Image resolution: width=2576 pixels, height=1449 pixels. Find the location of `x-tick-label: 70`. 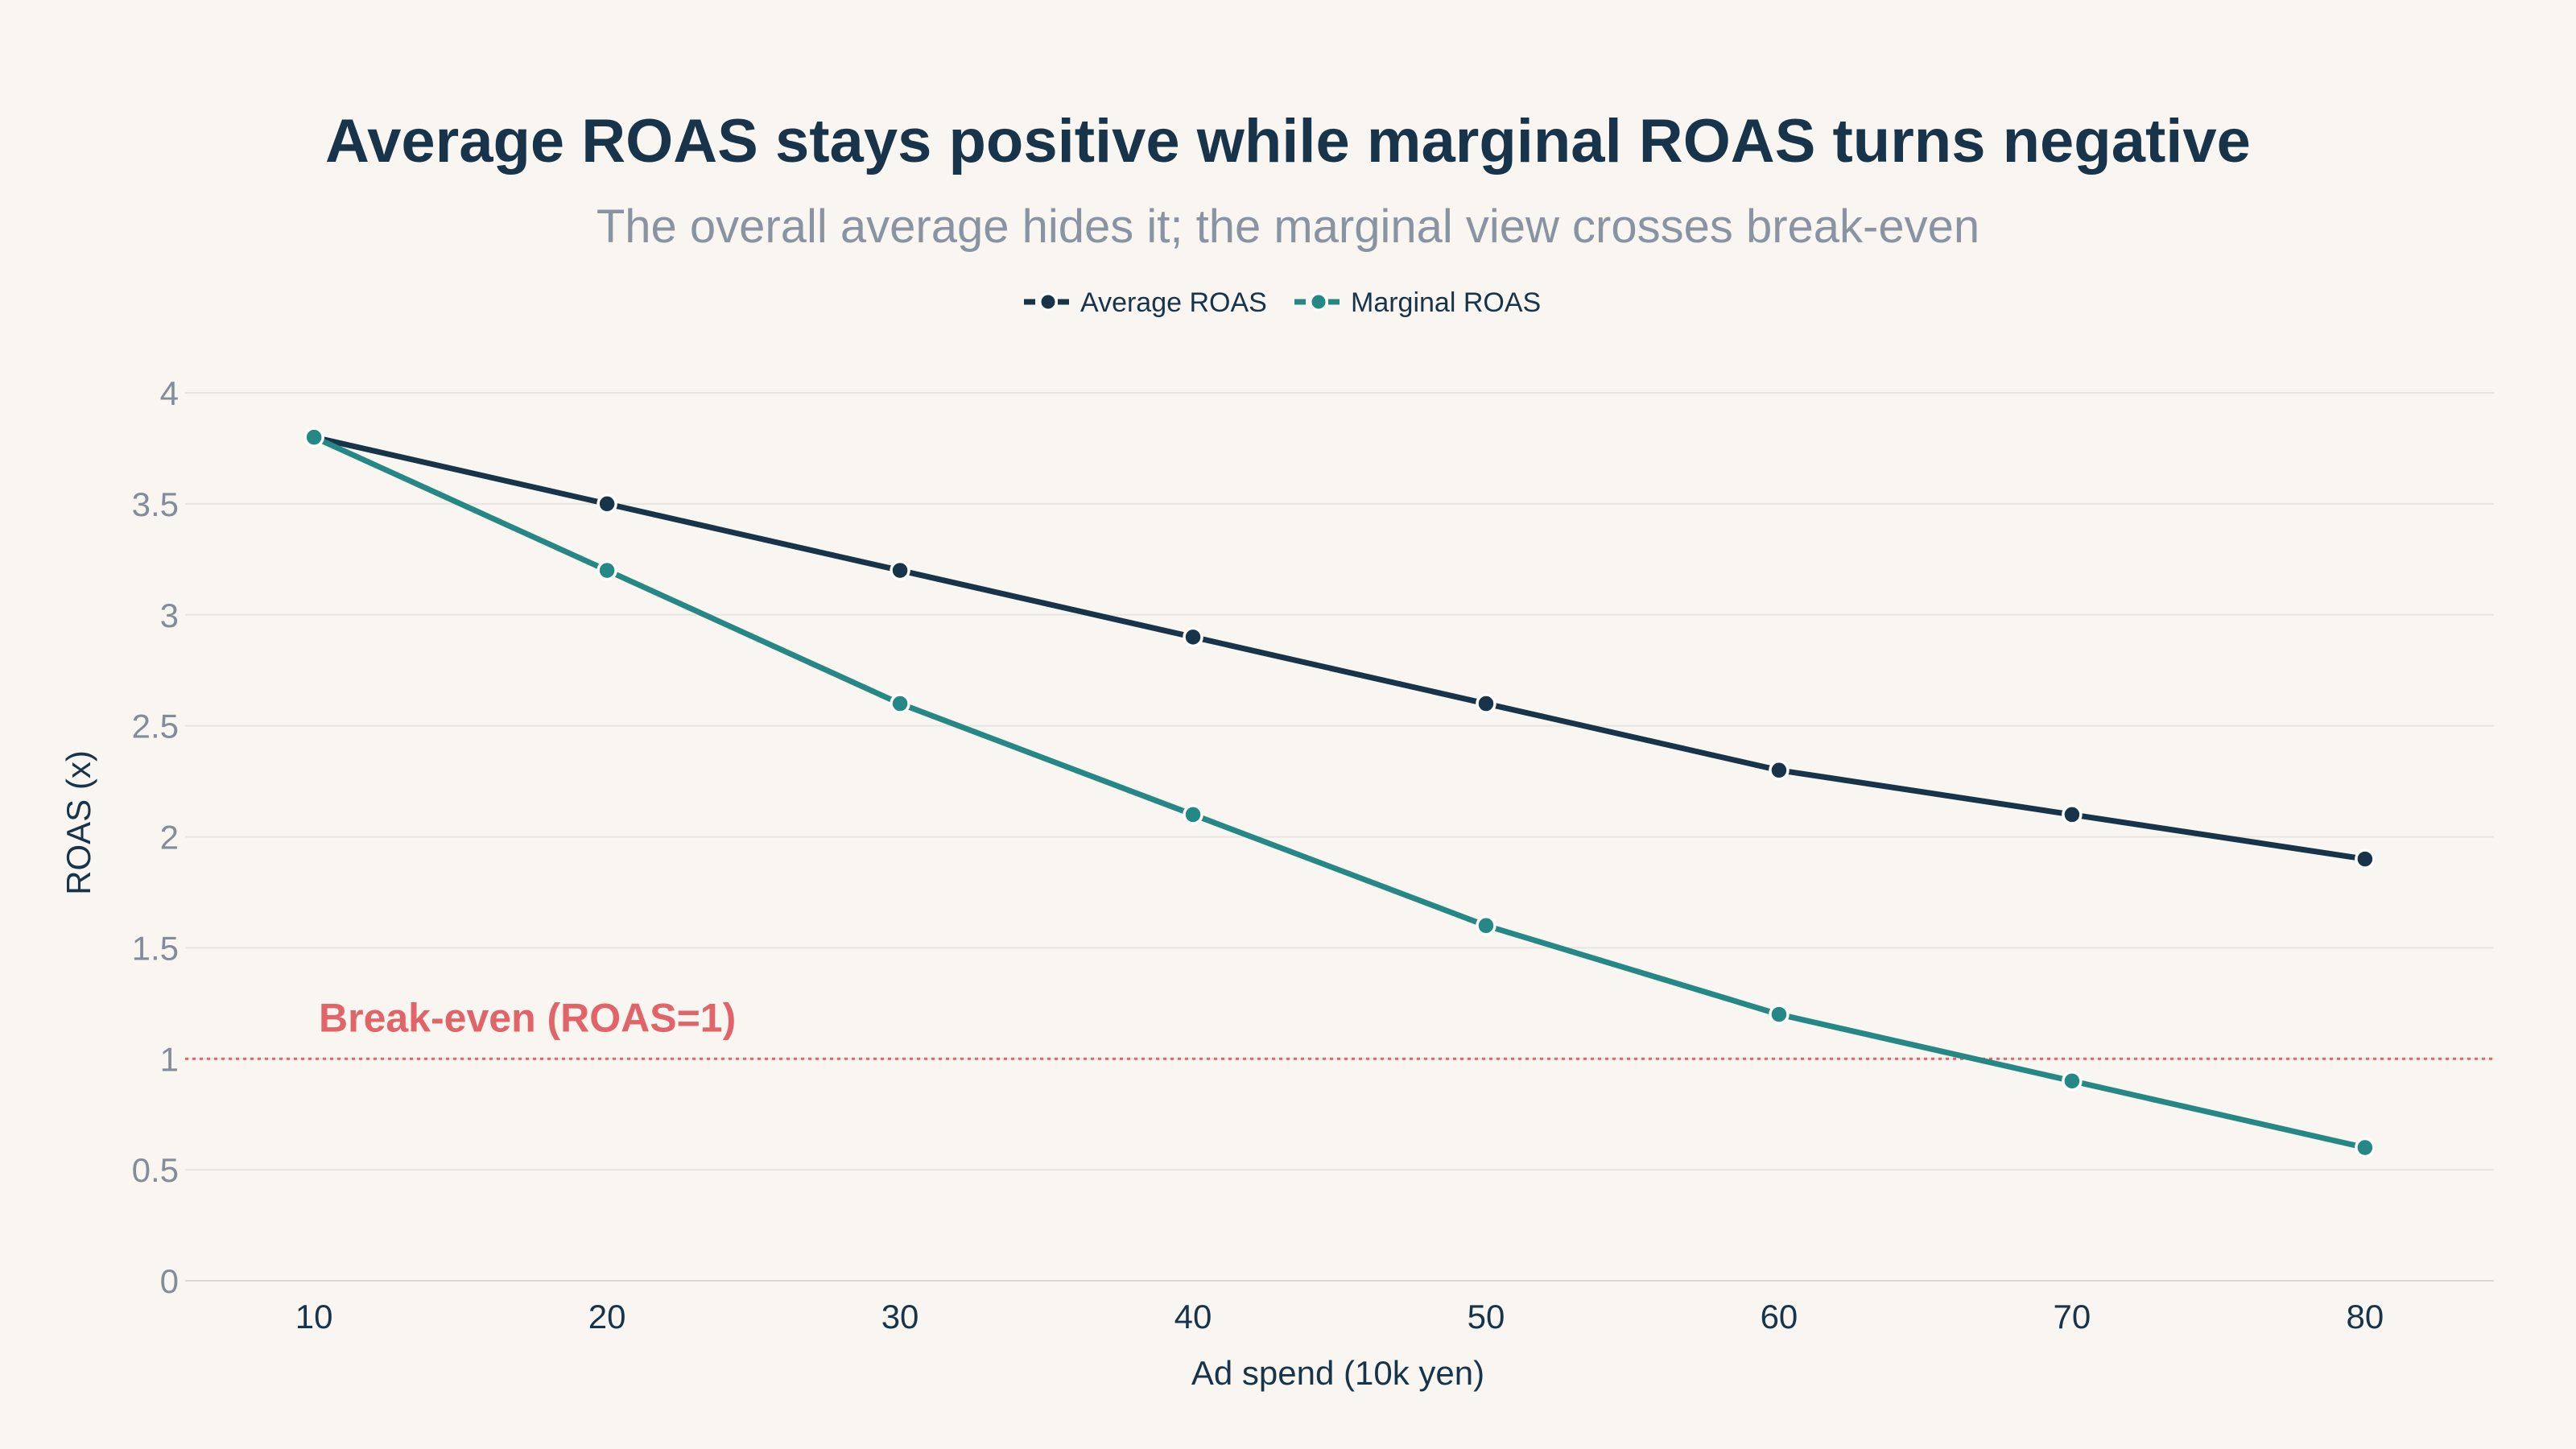

x-tick-label: 70 is located at coordinates (2072, 1316).